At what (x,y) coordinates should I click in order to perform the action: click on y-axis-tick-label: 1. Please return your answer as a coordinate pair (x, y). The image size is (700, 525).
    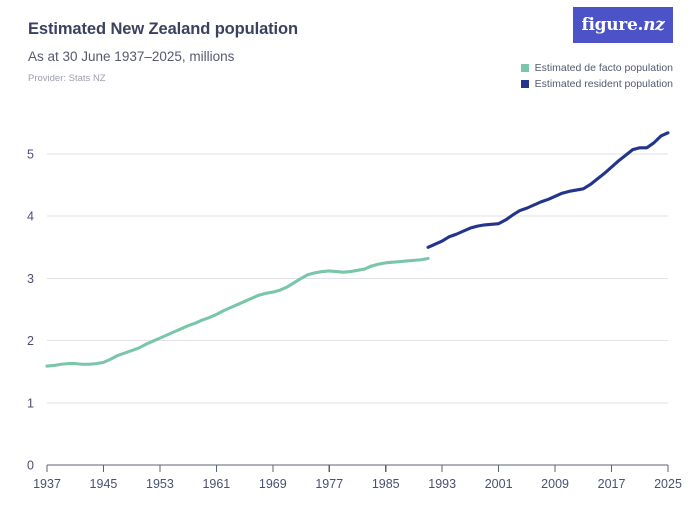
    Looking at the image, I should click on (30, 403).